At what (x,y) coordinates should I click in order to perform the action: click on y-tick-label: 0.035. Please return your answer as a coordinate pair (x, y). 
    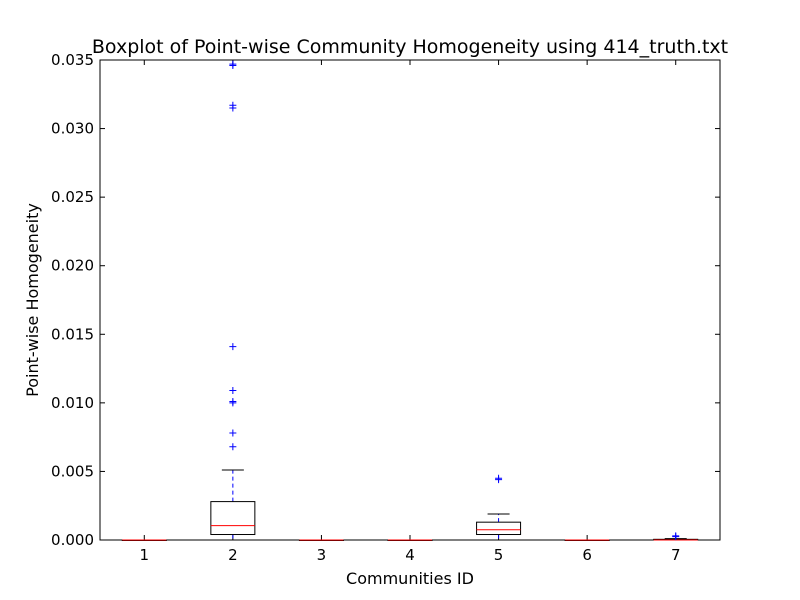
    Looking at the image, I should click on (72, 60).